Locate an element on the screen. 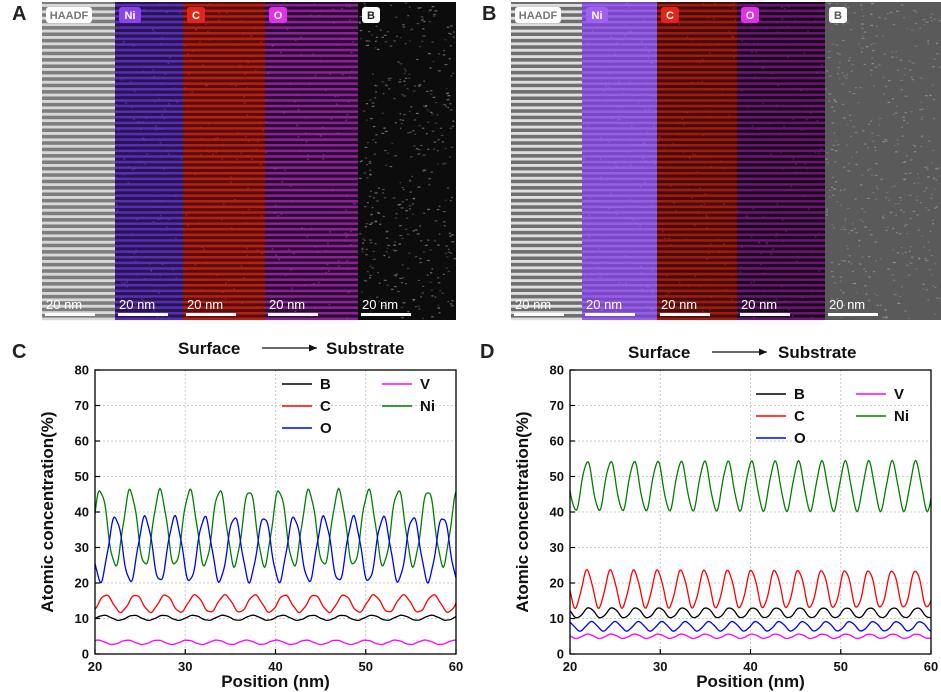 The image size is (941, 692). x-tick-label: 40 is located at coordinates (275, 666).